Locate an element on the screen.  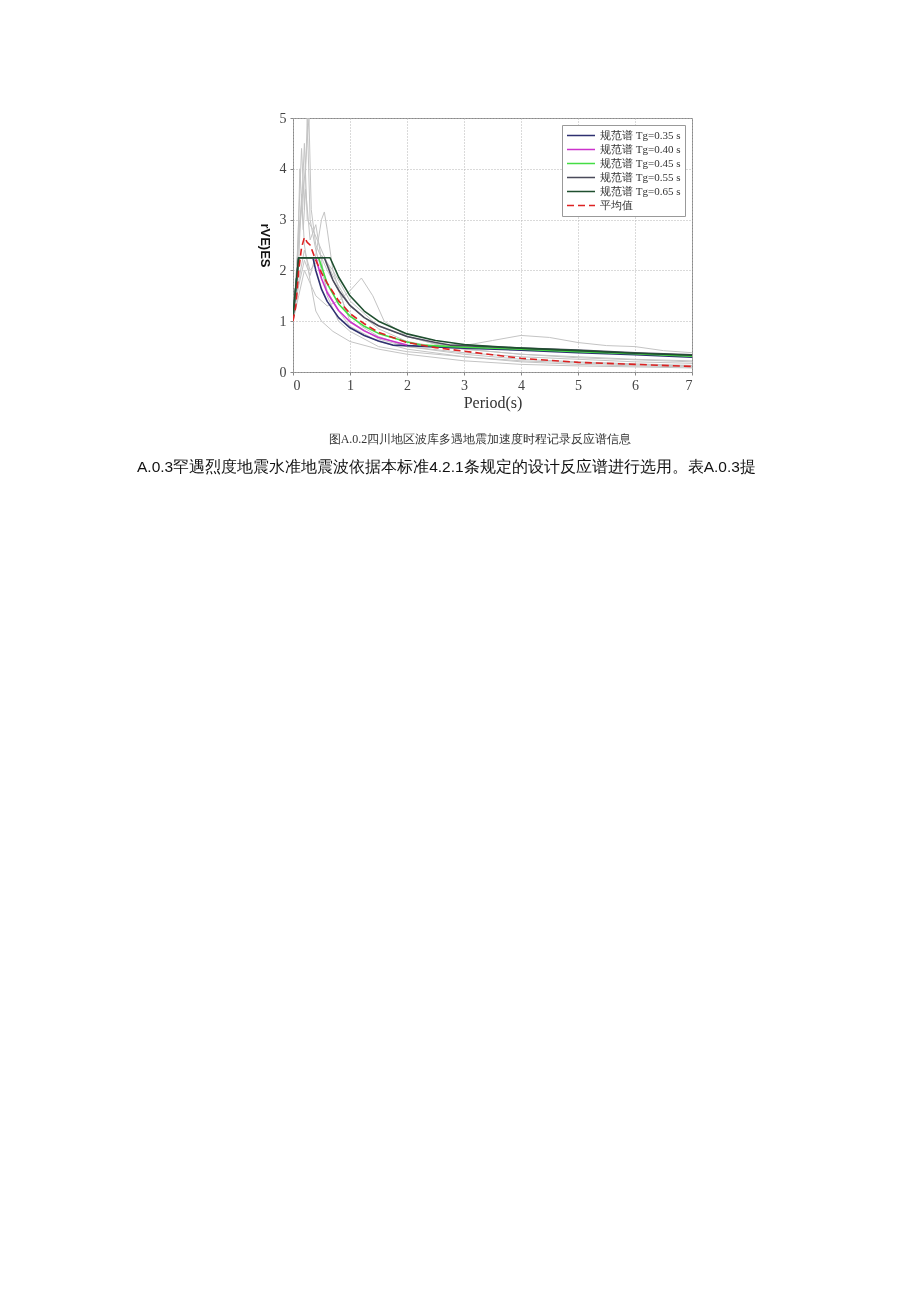
y-tick-label: 2 is located at coordinates (283, 270).